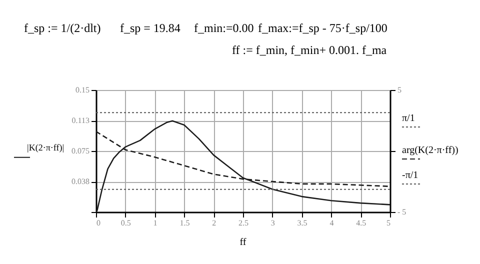 The image size is (480, 264). Describe the element at coordinates (150, 28) in the screenshot. I see `text: f_sp = 19.84` at that location.